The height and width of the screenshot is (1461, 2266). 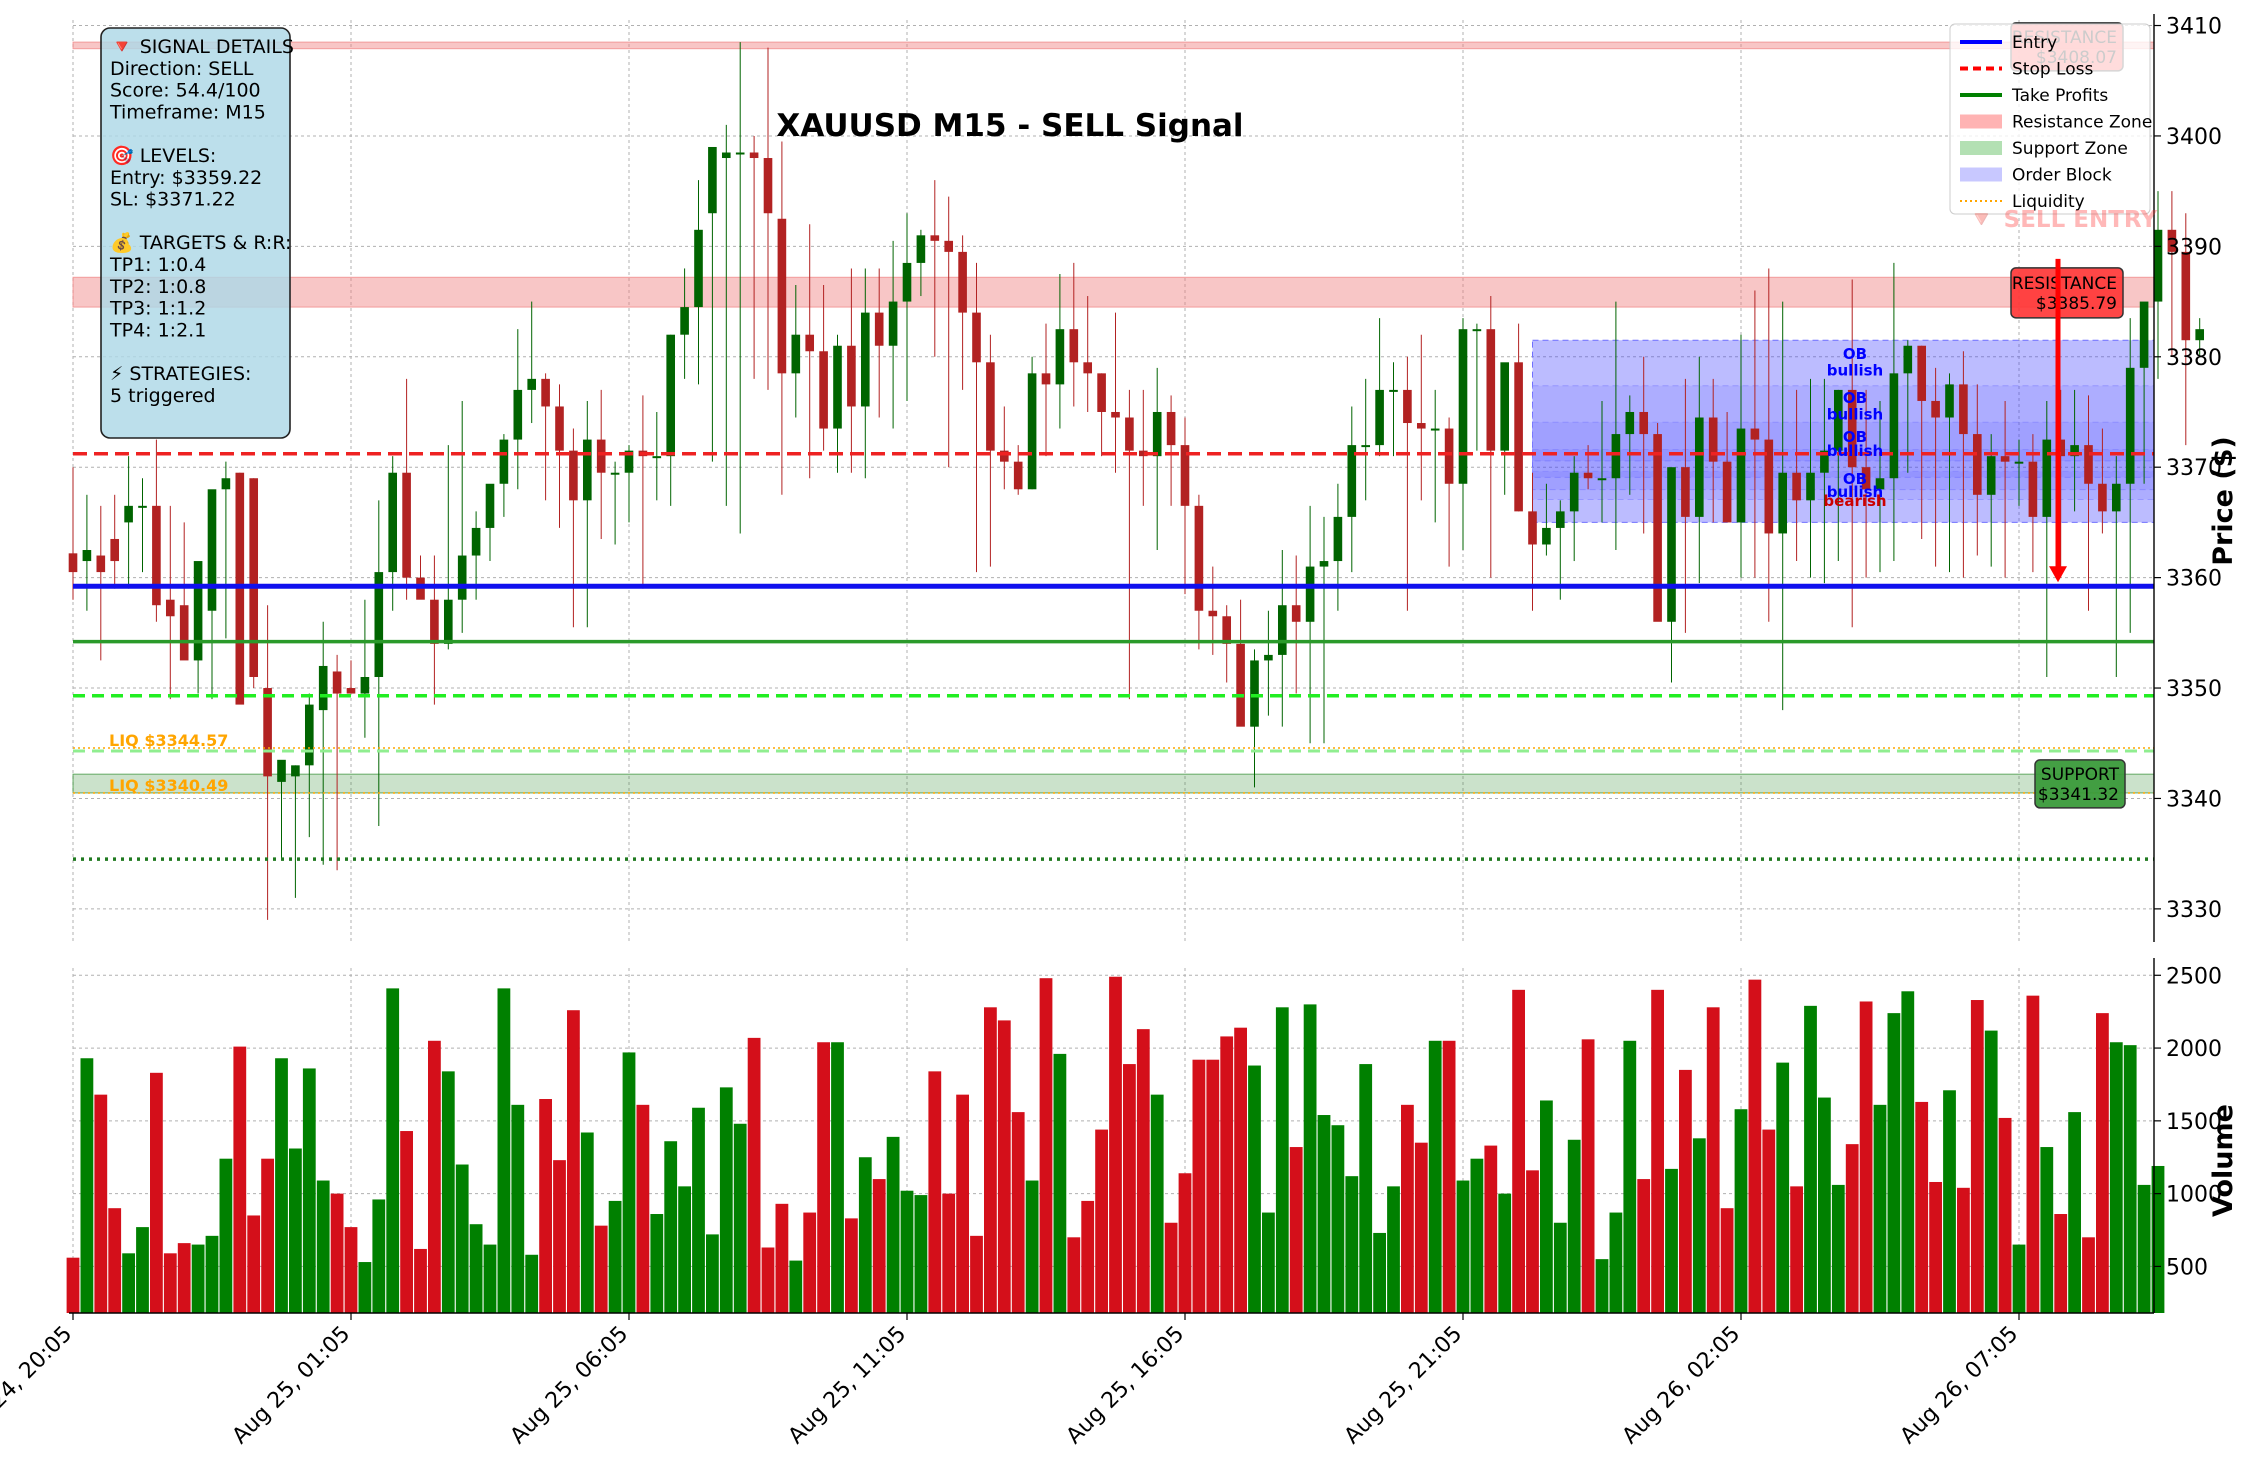 I want to click on price-tick-label: 3390, so click(x=2194, y=247).